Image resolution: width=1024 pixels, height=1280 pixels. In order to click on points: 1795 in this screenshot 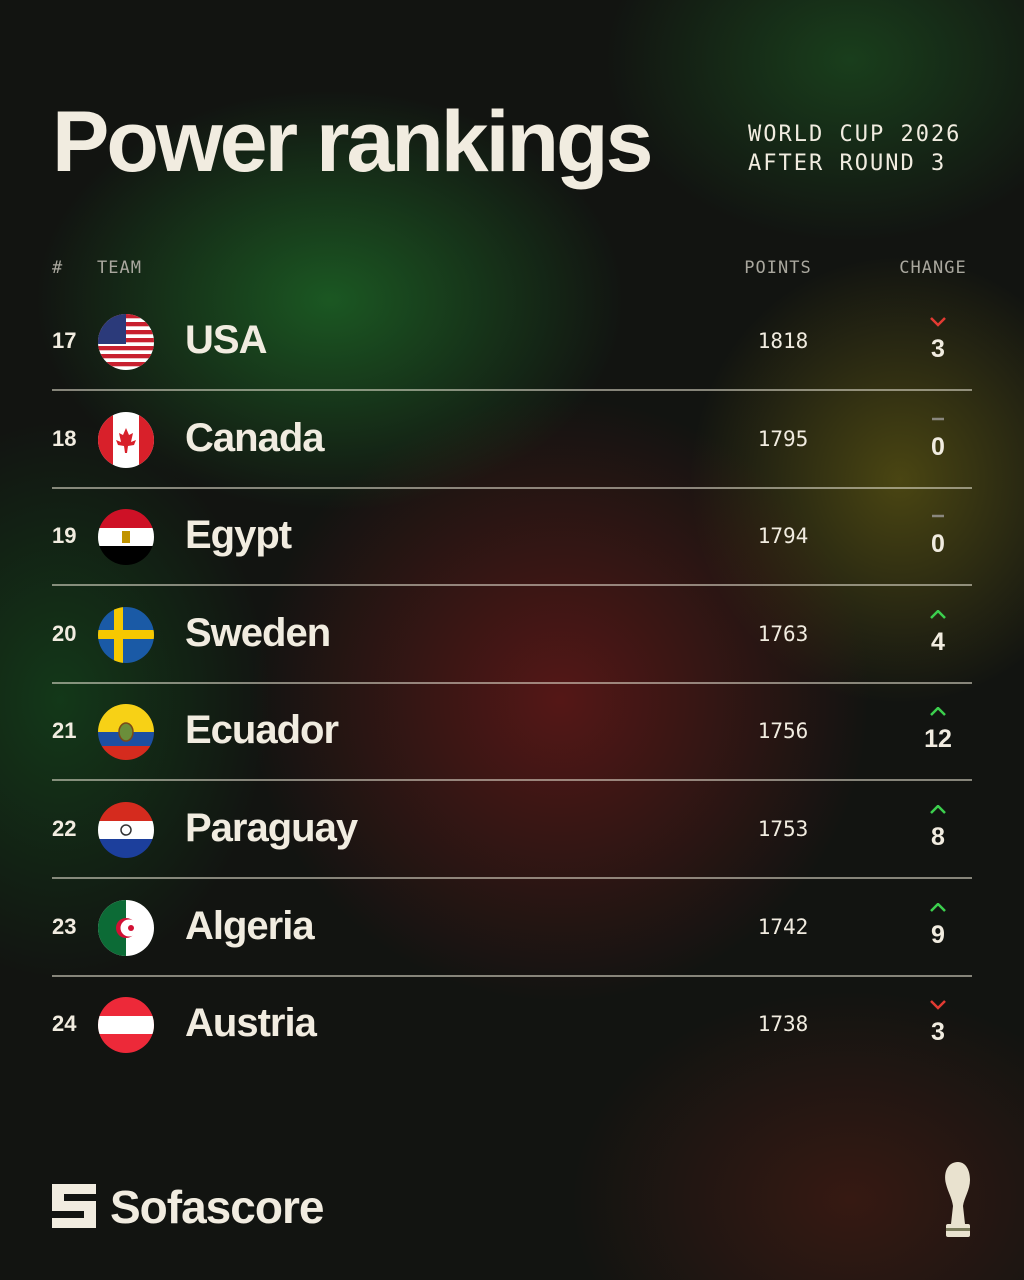, I will do `click(783, 438)`.